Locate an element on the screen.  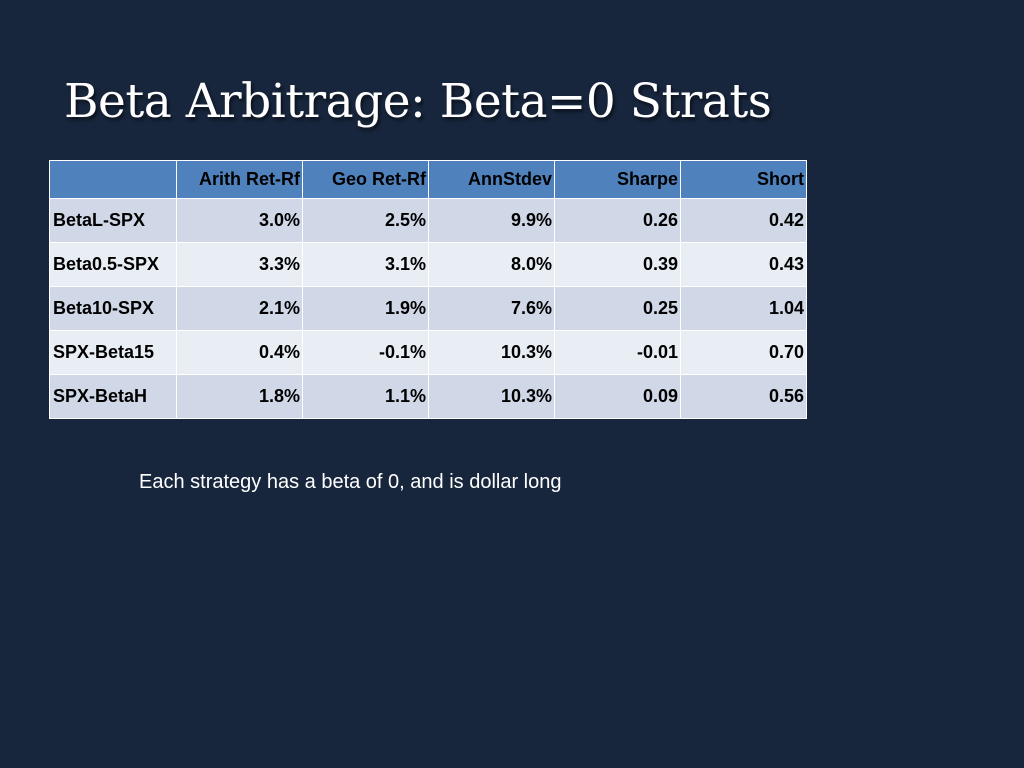
table-row: SPX-BetaH 1.8% 1.1% 10.3% 0.09 0.56 is located at coordinates (428, 396).